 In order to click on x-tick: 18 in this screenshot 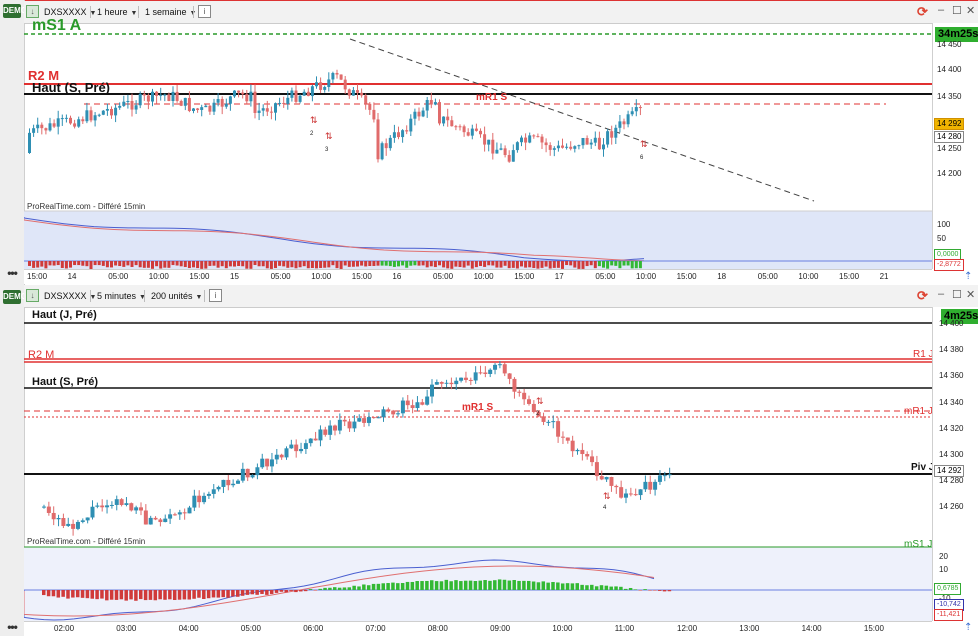, I will do `click(722, 276)`.